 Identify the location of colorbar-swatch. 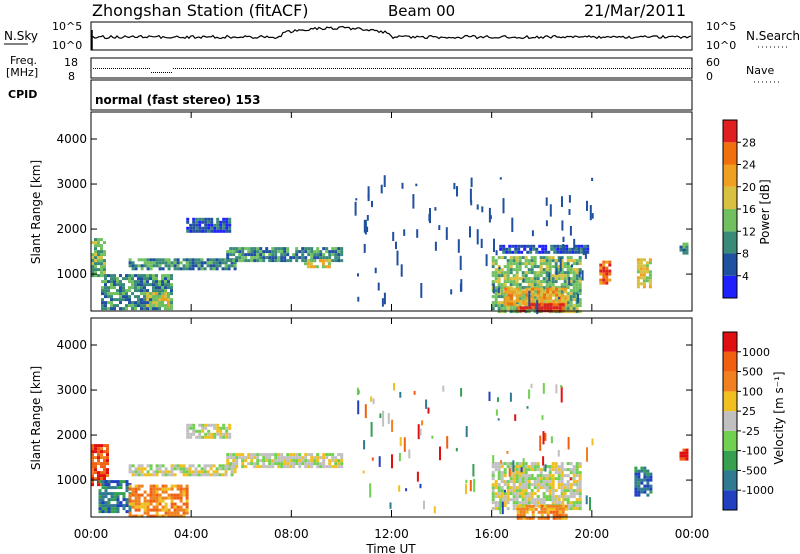
(730, 500).